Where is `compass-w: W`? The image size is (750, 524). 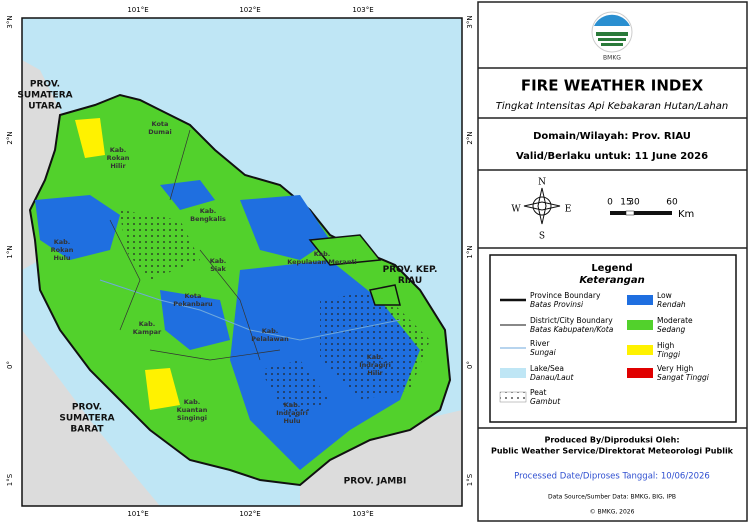 compass-w: W is located at coordinates (516, 210).